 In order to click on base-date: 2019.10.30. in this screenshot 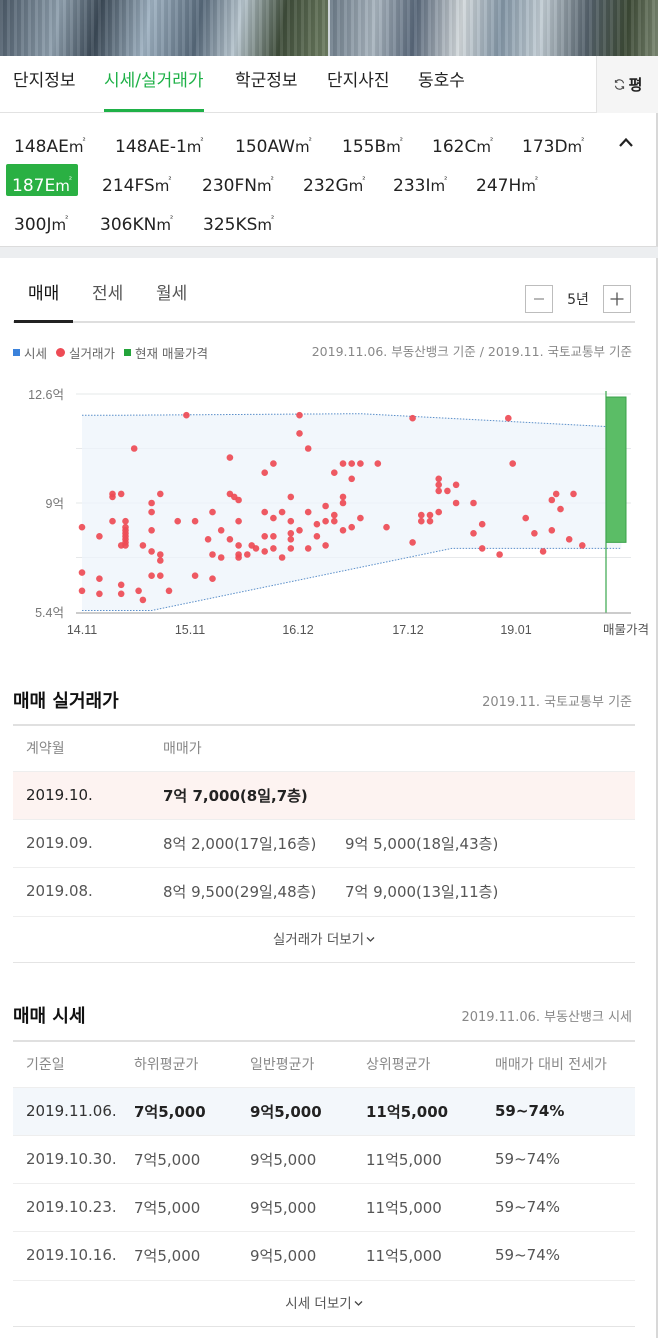, I will do `click(73, 1158)`.